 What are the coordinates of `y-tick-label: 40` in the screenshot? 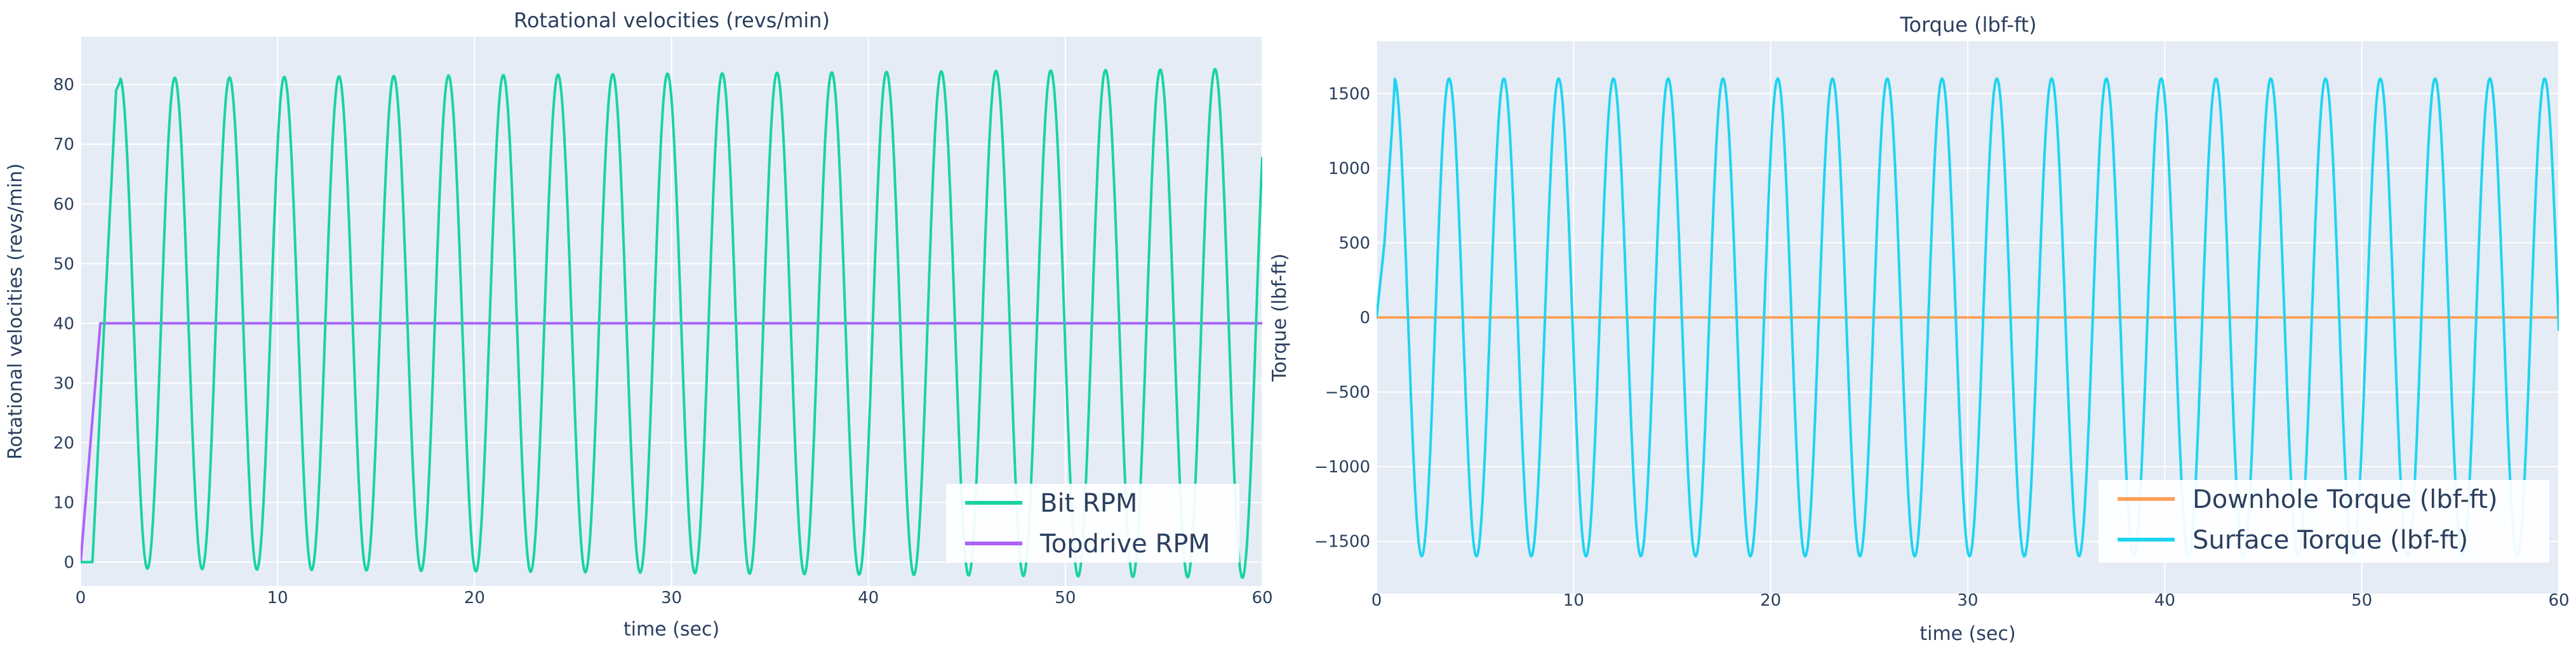 It's located at (63, 323).